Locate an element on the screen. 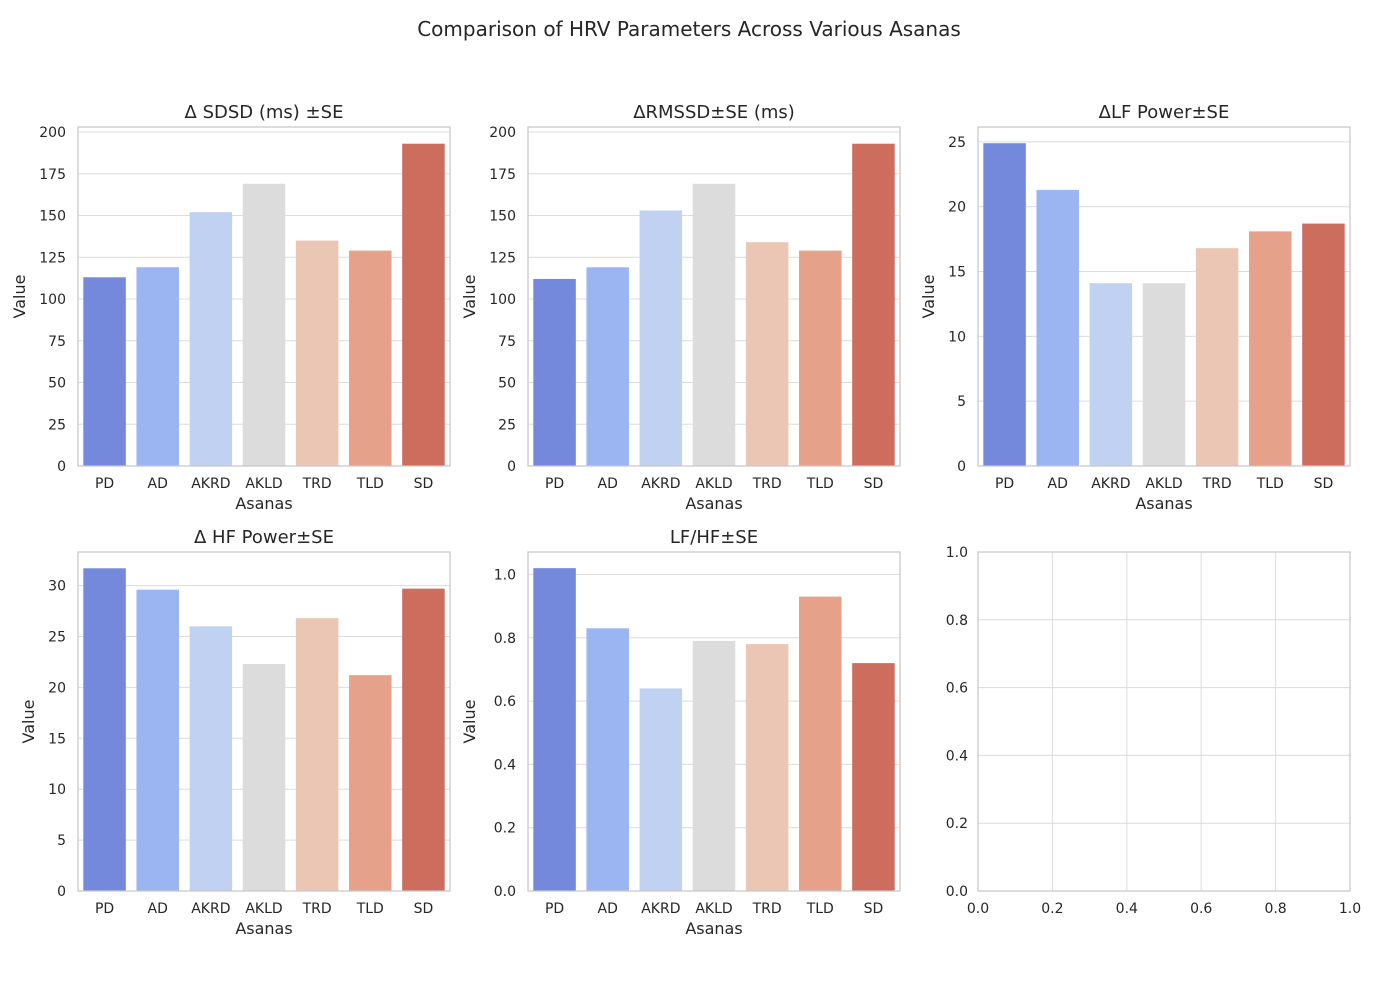  y-tick-label: 0.8 is located at coordinates (957, 621).